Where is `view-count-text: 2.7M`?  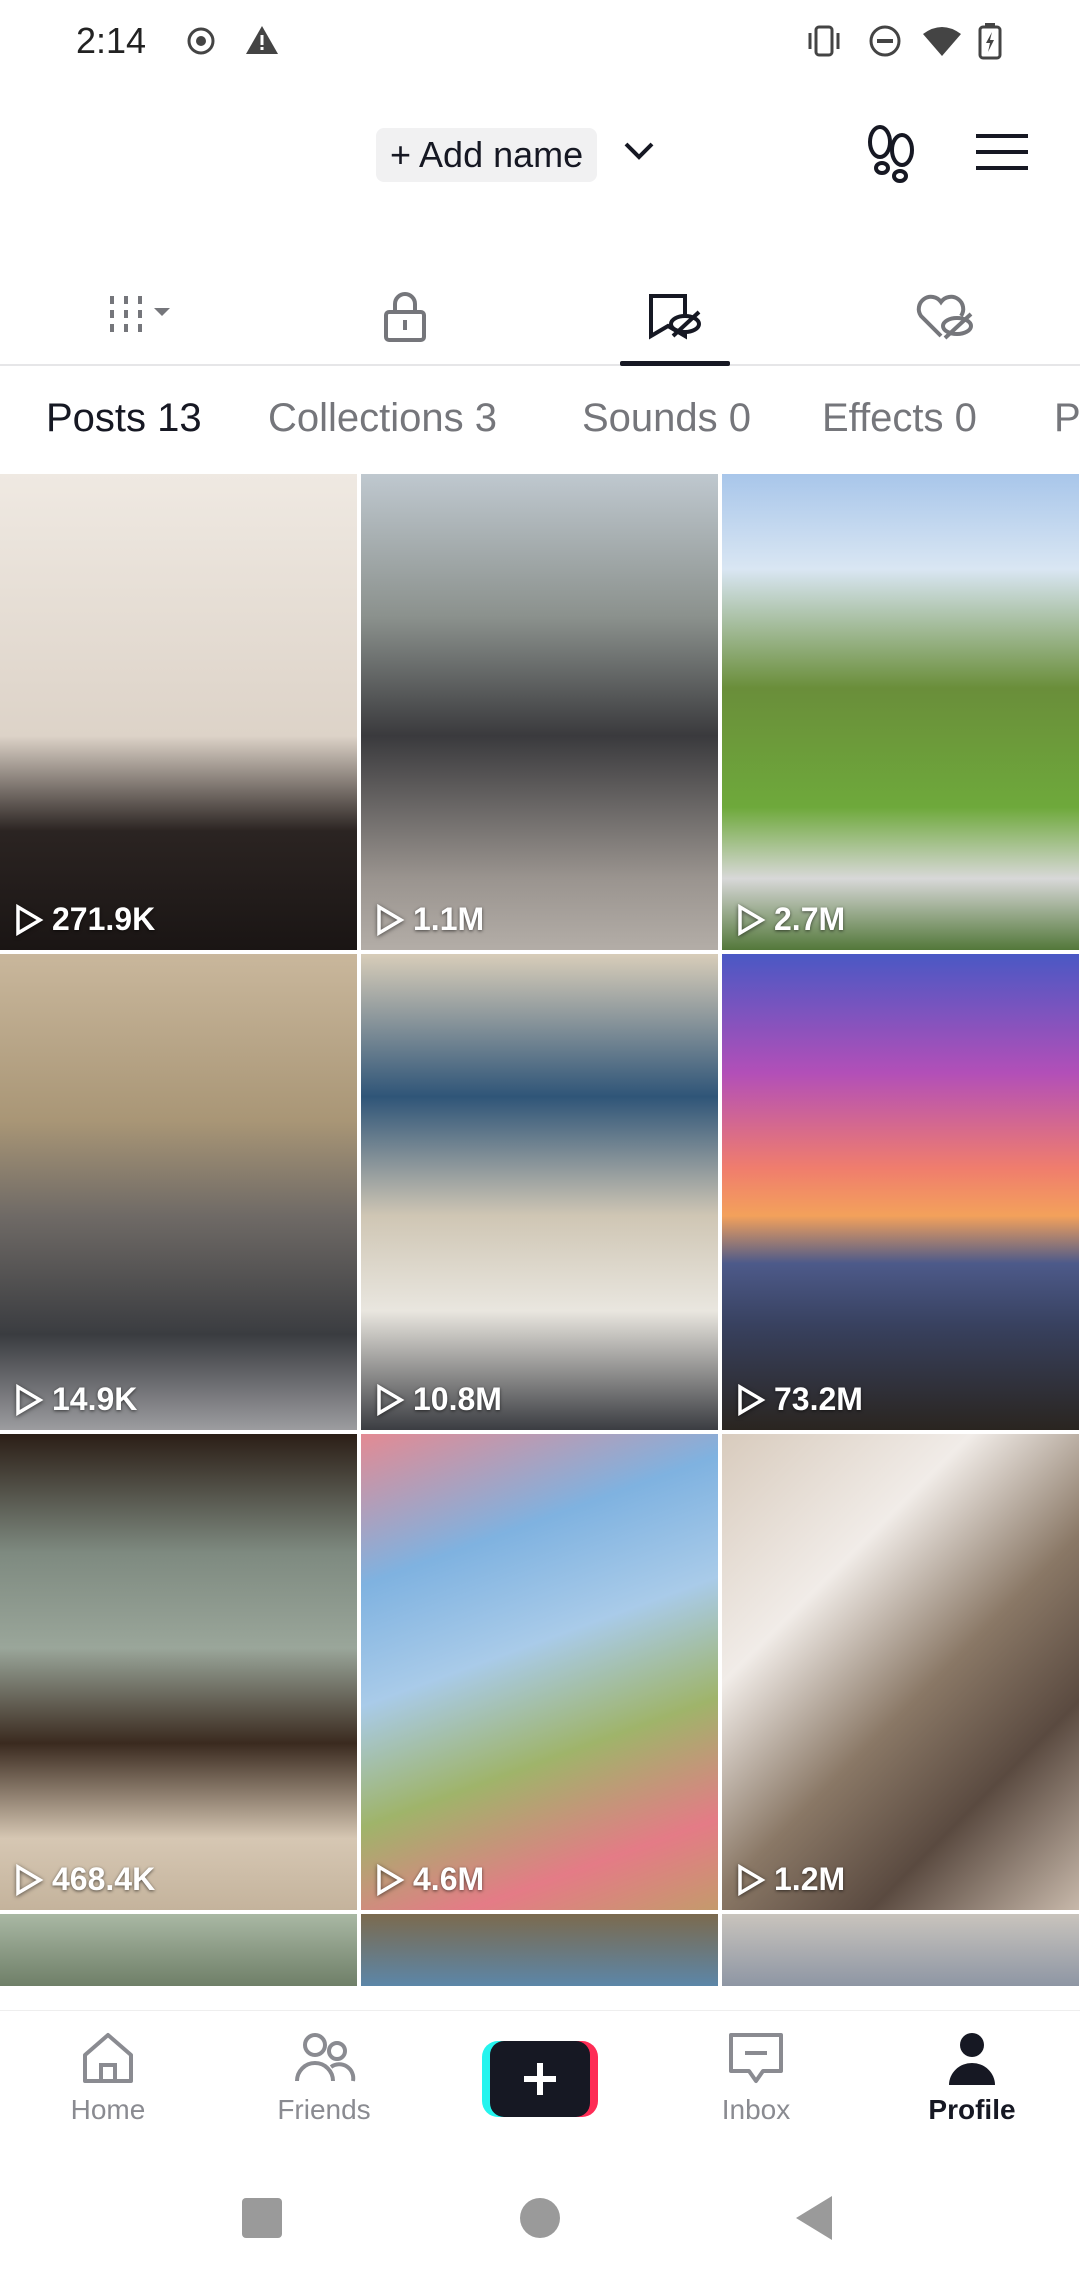
view-count-text: 2.7M is located at coordinates (810, 919).